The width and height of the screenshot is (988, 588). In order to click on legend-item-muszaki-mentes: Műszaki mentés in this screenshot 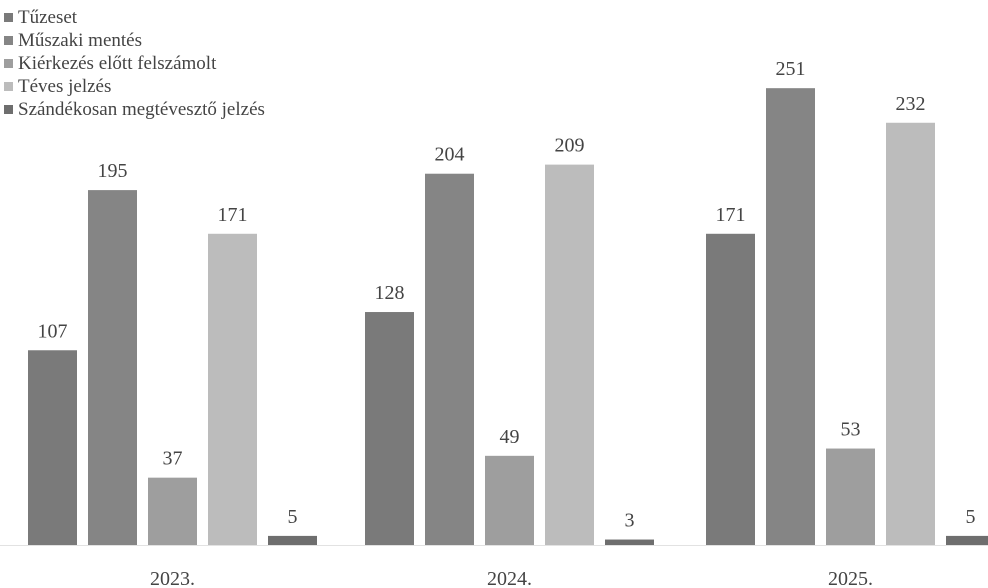, I will do `click(134, 40)`.